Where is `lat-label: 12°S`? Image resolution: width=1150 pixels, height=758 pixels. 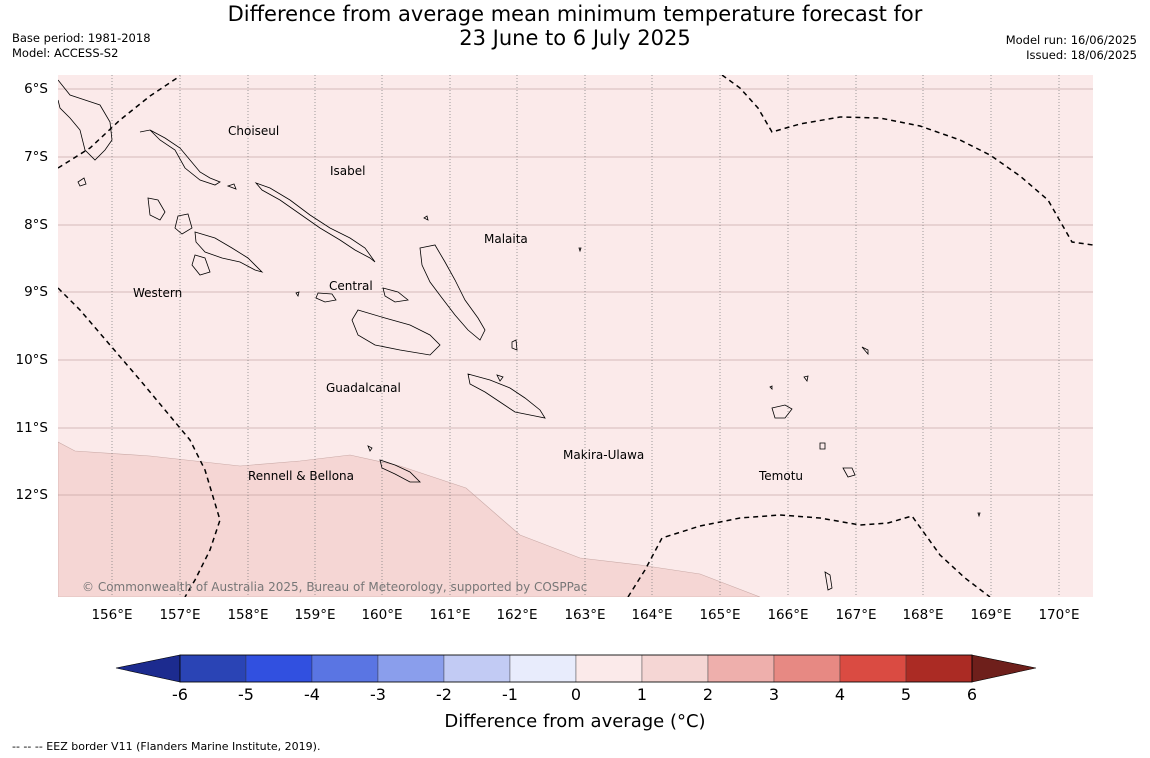
lat-label: 12°S is located at coordinates (32, 495).